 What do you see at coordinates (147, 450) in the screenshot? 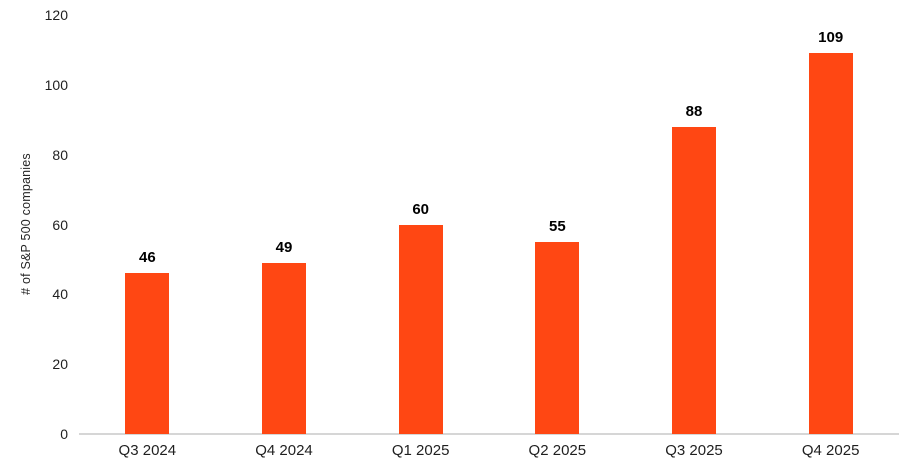
I see `x-tick-label: Q3 2024` at bounding box center [147, 450].